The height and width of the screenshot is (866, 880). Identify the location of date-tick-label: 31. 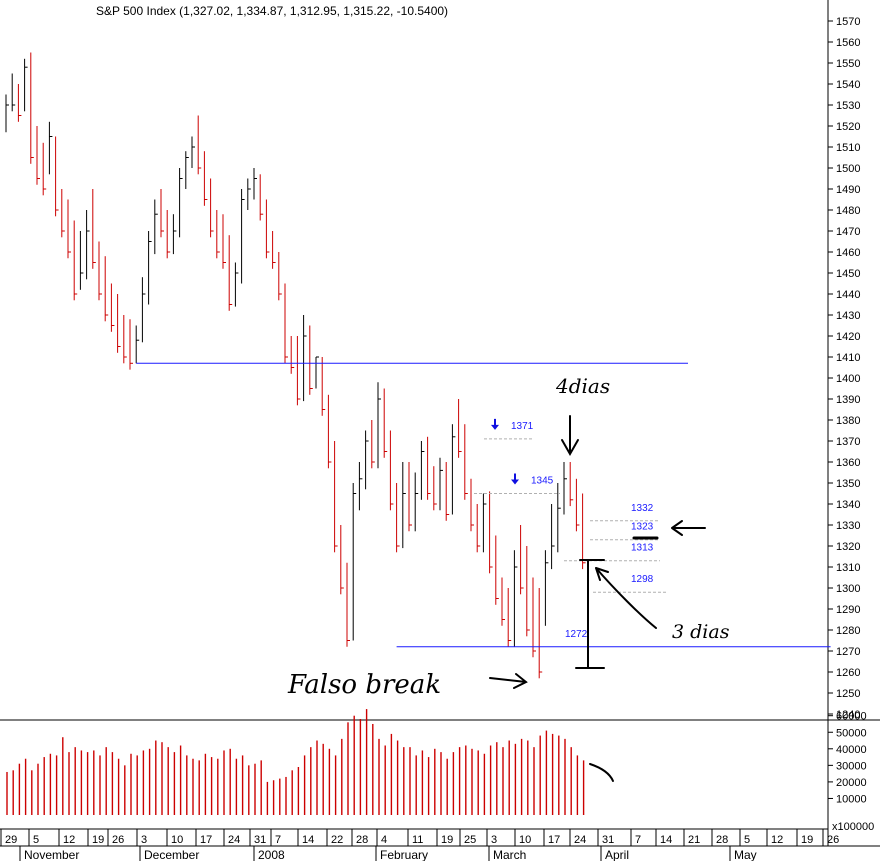
(260, 840).